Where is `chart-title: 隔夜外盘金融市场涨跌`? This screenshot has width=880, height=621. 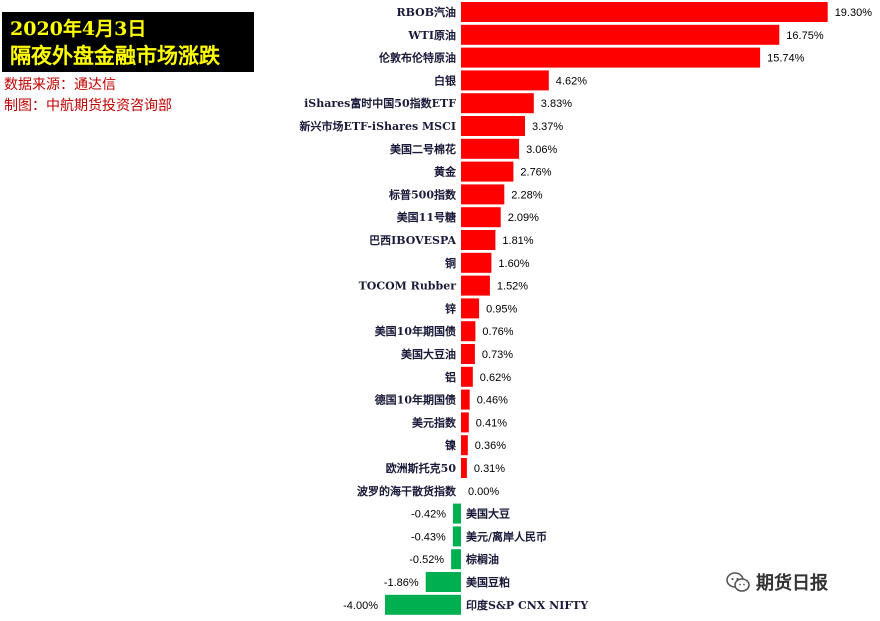 chart-title: 隔夜外盘金融市场涨跌 is located at coordinates (115, 55).